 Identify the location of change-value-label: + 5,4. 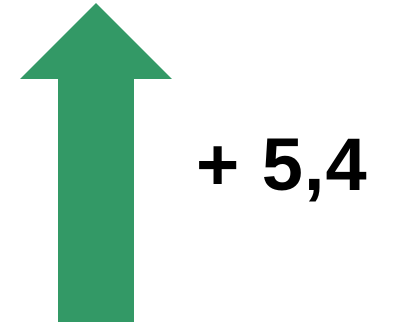
(282, 164).